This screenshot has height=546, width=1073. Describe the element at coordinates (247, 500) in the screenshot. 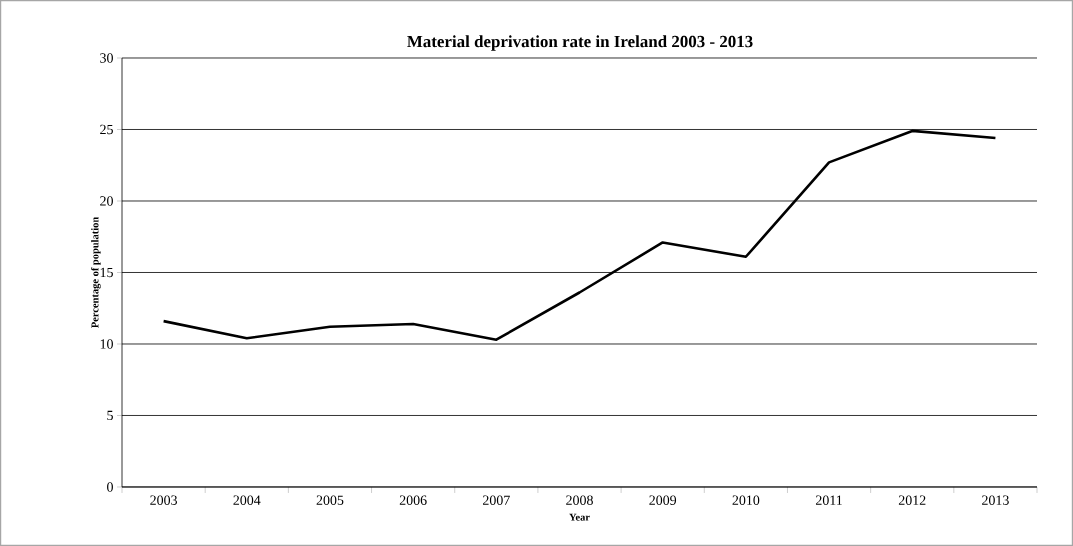

I see `x-tick-label: 2004` at that location.